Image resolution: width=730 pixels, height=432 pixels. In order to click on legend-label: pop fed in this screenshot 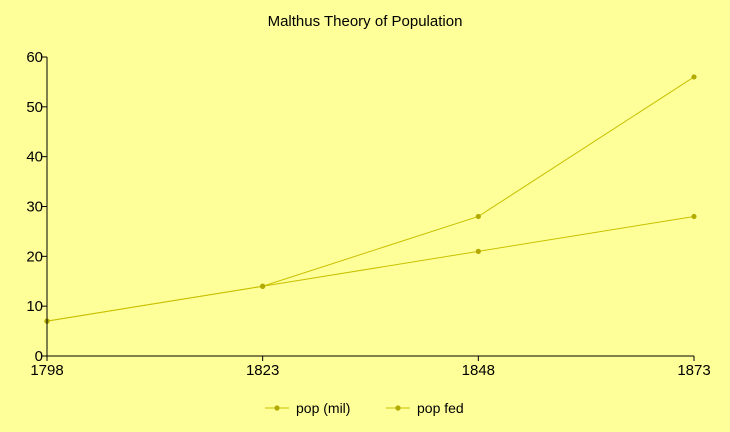, I will do `click(440, 408)`.